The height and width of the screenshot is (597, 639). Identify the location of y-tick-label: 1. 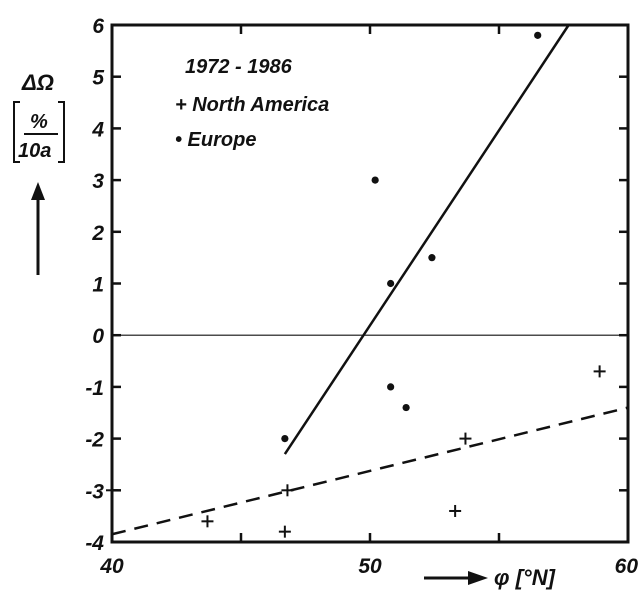
(98, 285).